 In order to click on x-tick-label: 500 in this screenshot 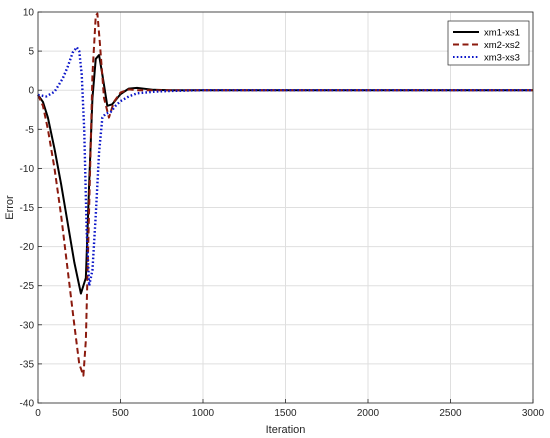, I will do `click(120, 413)`.